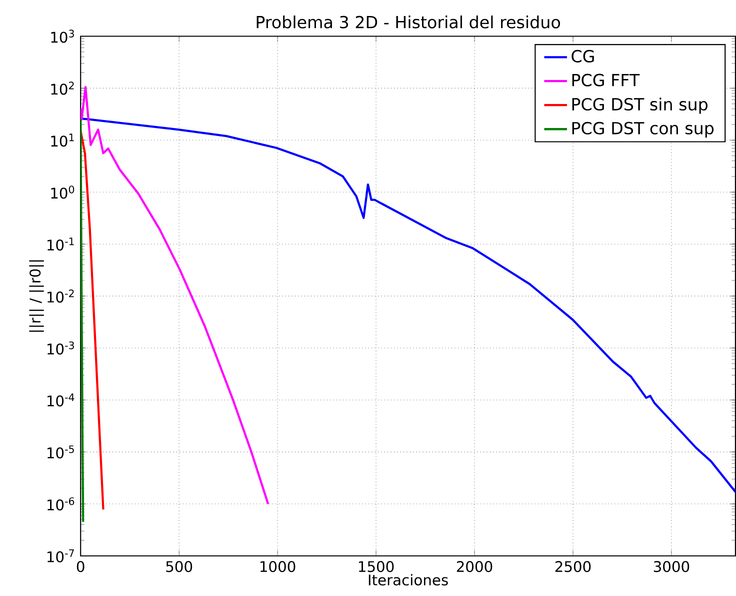 This screenshot has width=736, height=596. I want to click on chart-title: Problema 3 2D - Historial del residuo, so click(408, 22).